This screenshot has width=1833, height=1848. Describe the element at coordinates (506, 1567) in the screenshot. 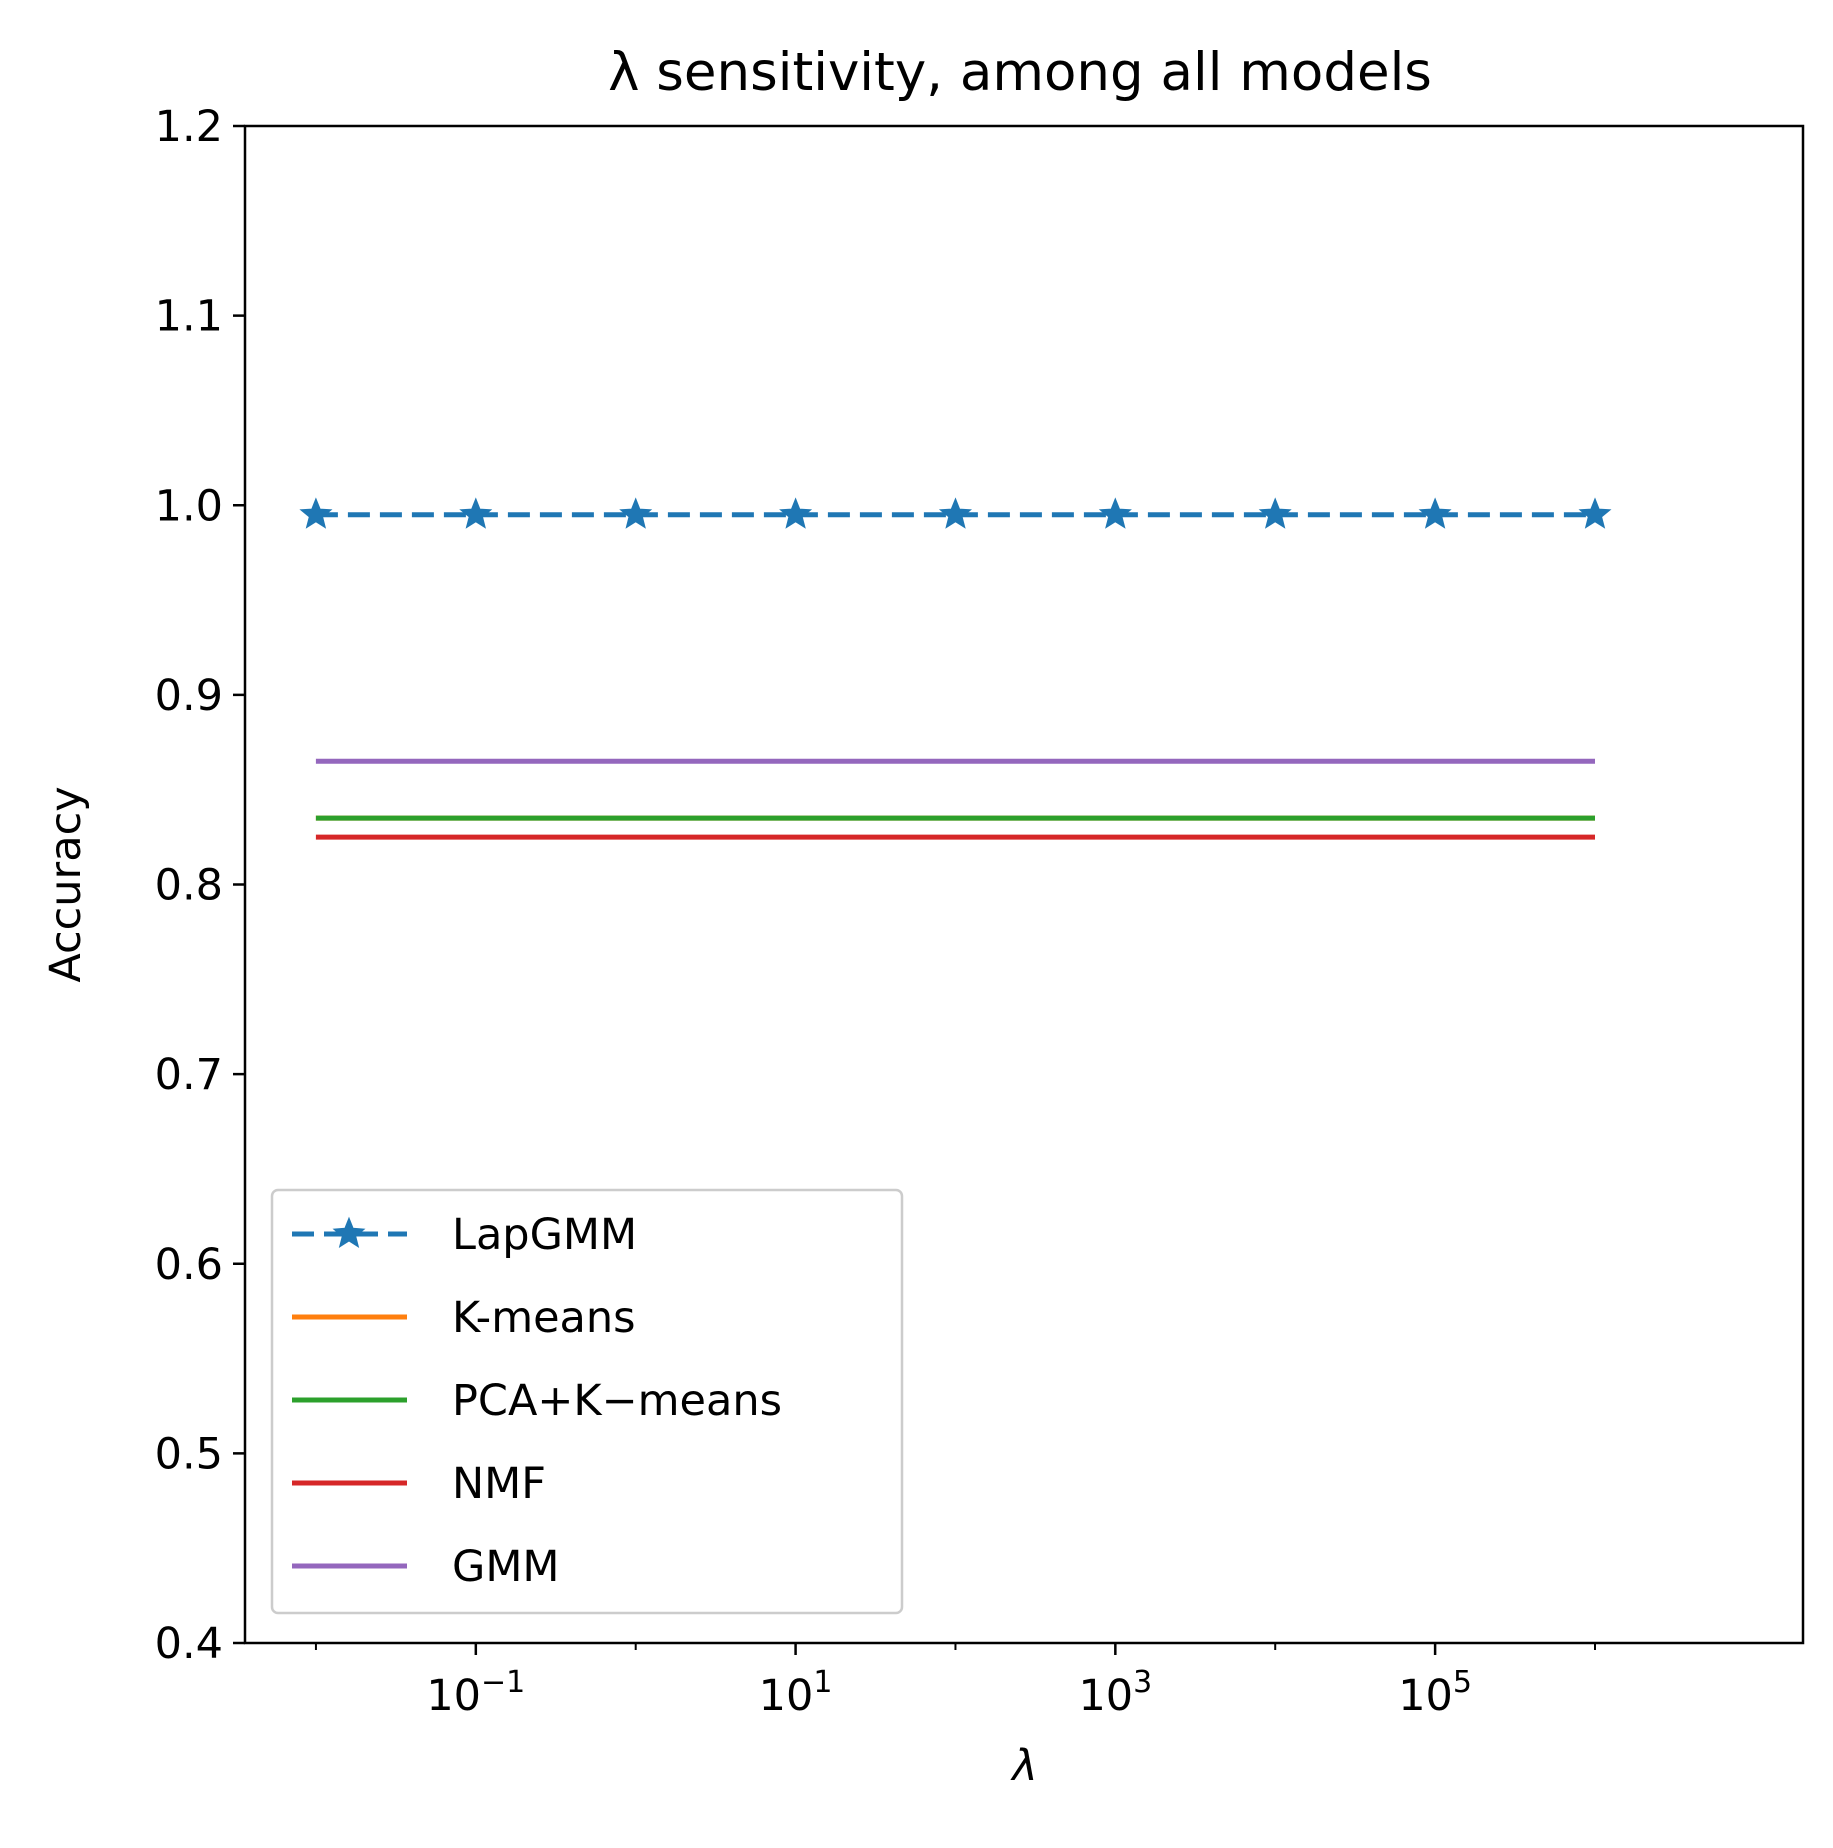

I see `legend-label: GMM` at that location.